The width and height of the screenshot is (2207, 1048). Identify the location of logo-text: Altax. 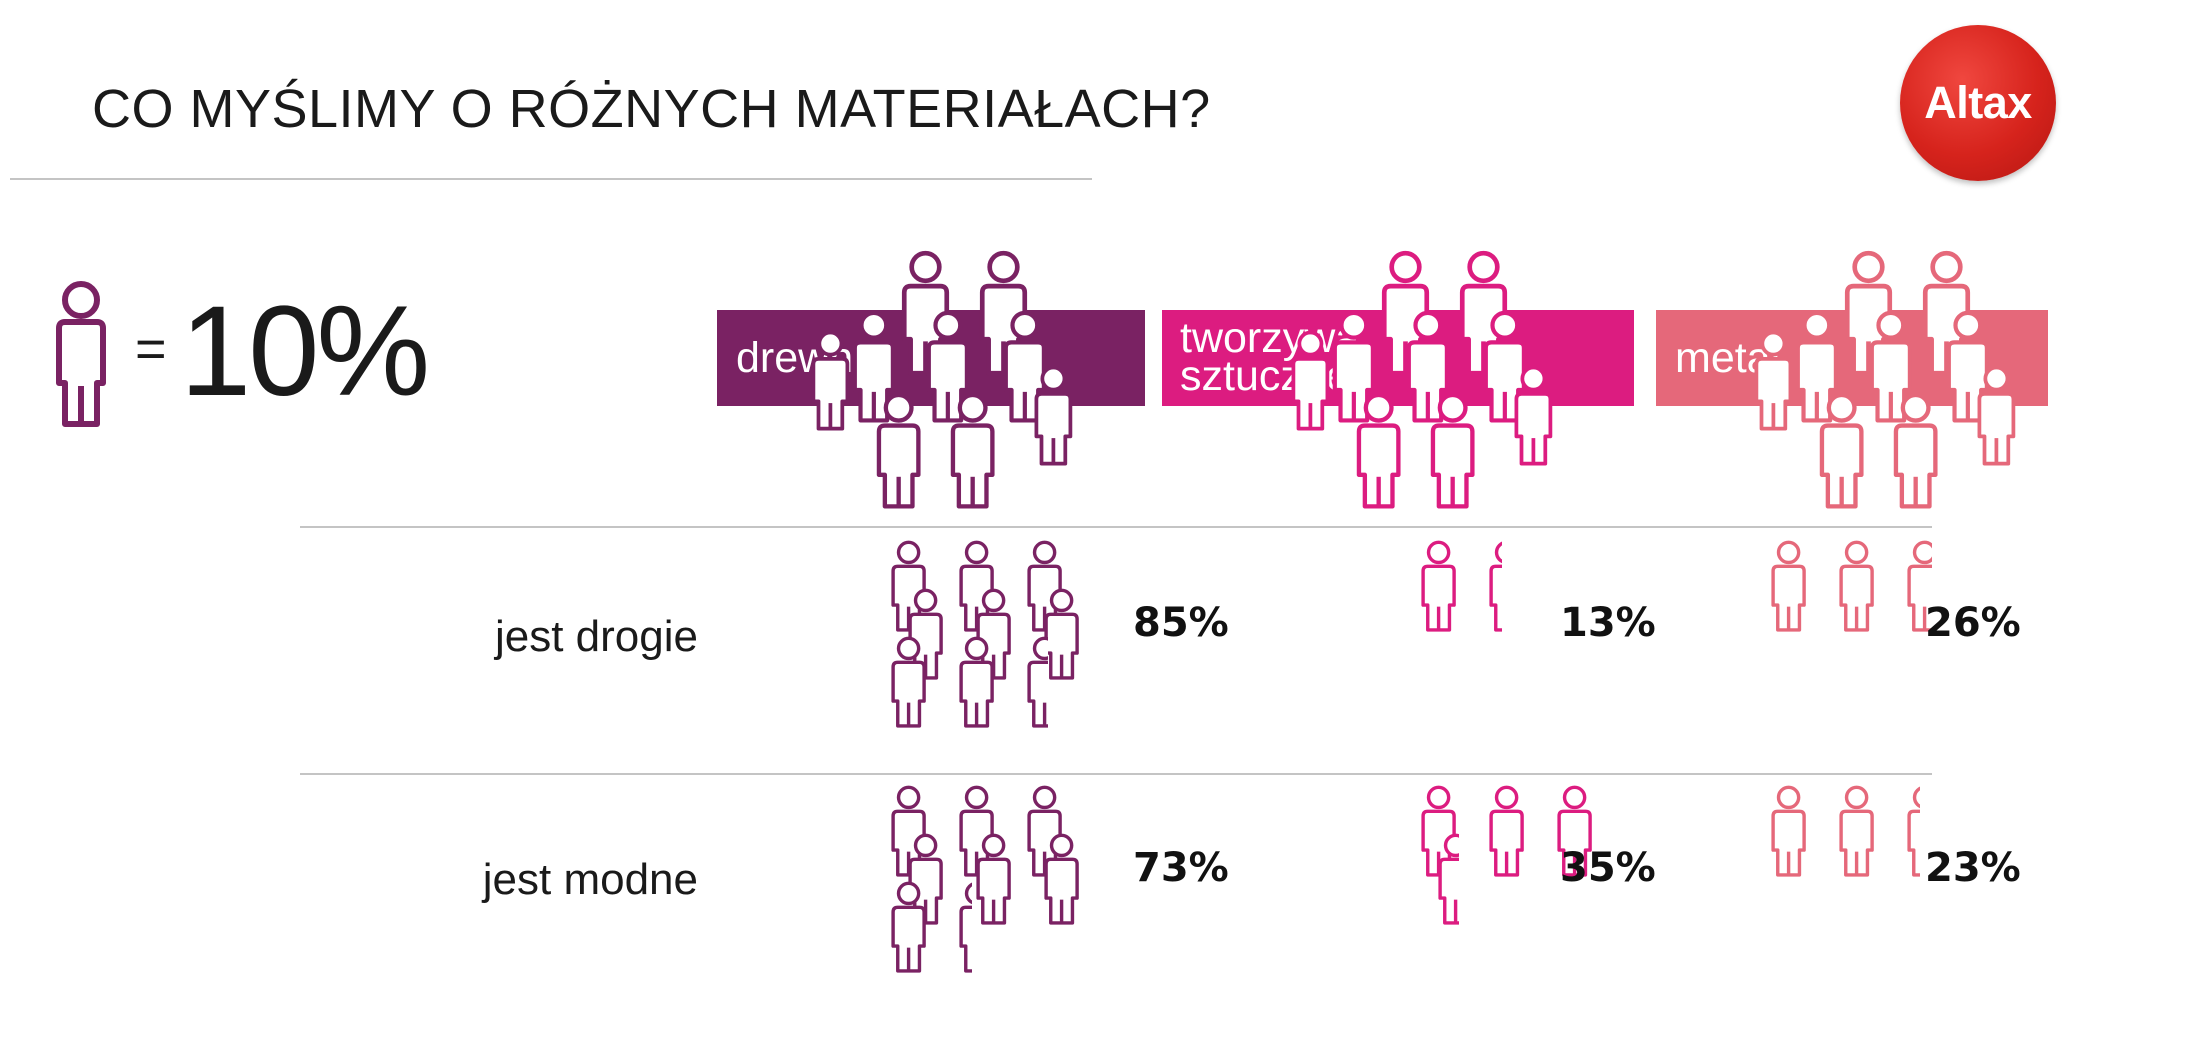
(1978, 102).